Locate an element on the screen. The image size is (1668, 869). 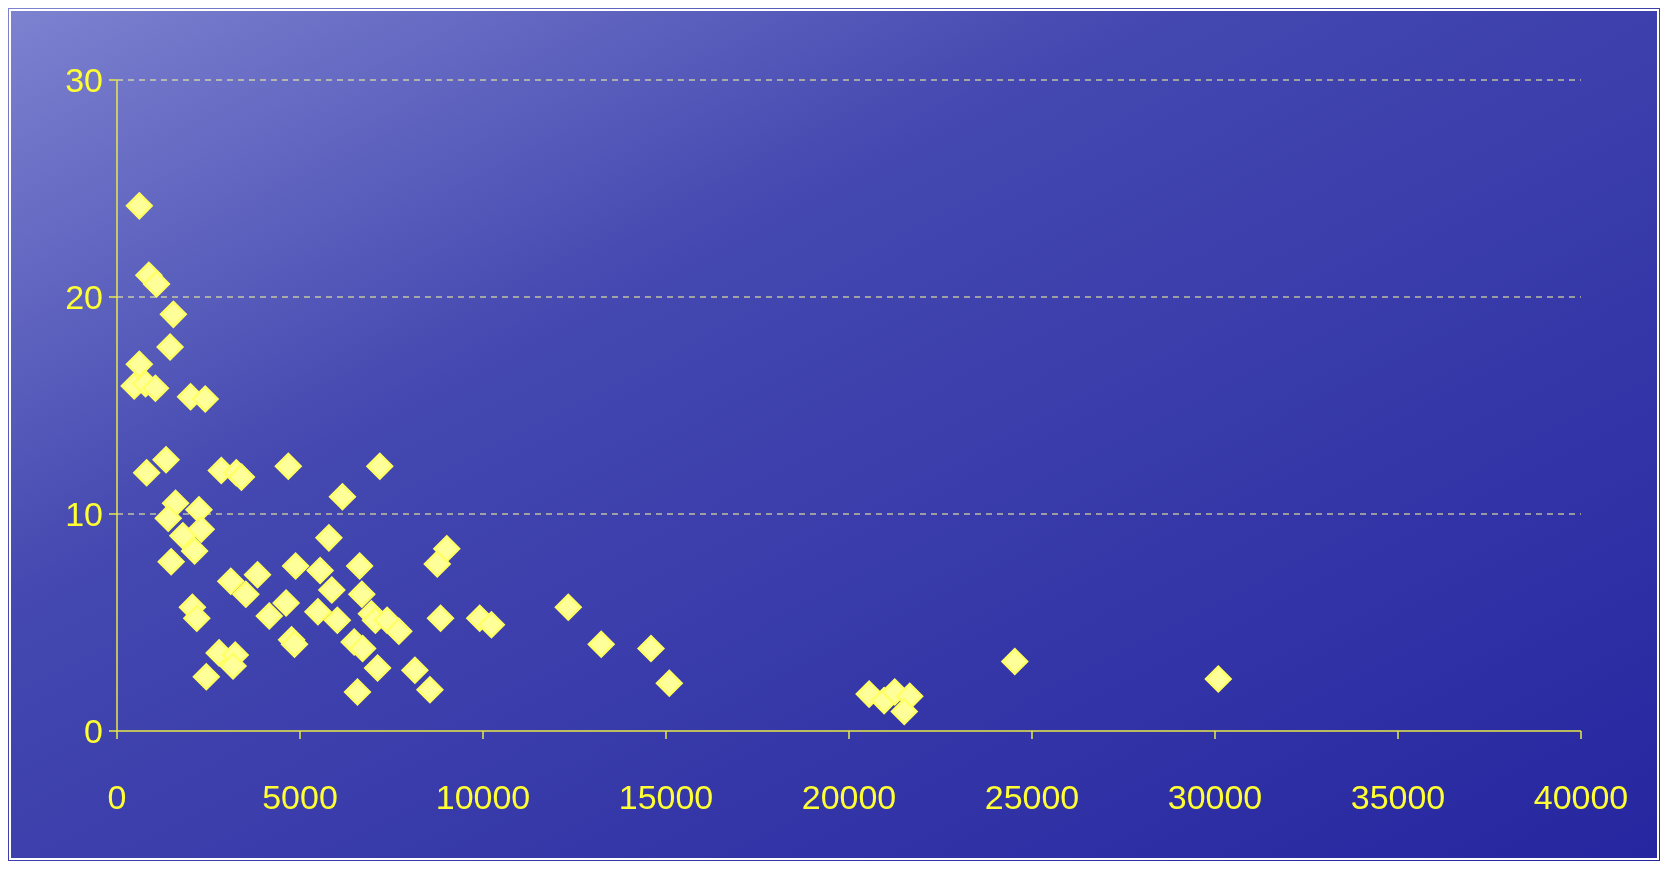
x-tick-label: 0 is located at coordinates (117, 797).